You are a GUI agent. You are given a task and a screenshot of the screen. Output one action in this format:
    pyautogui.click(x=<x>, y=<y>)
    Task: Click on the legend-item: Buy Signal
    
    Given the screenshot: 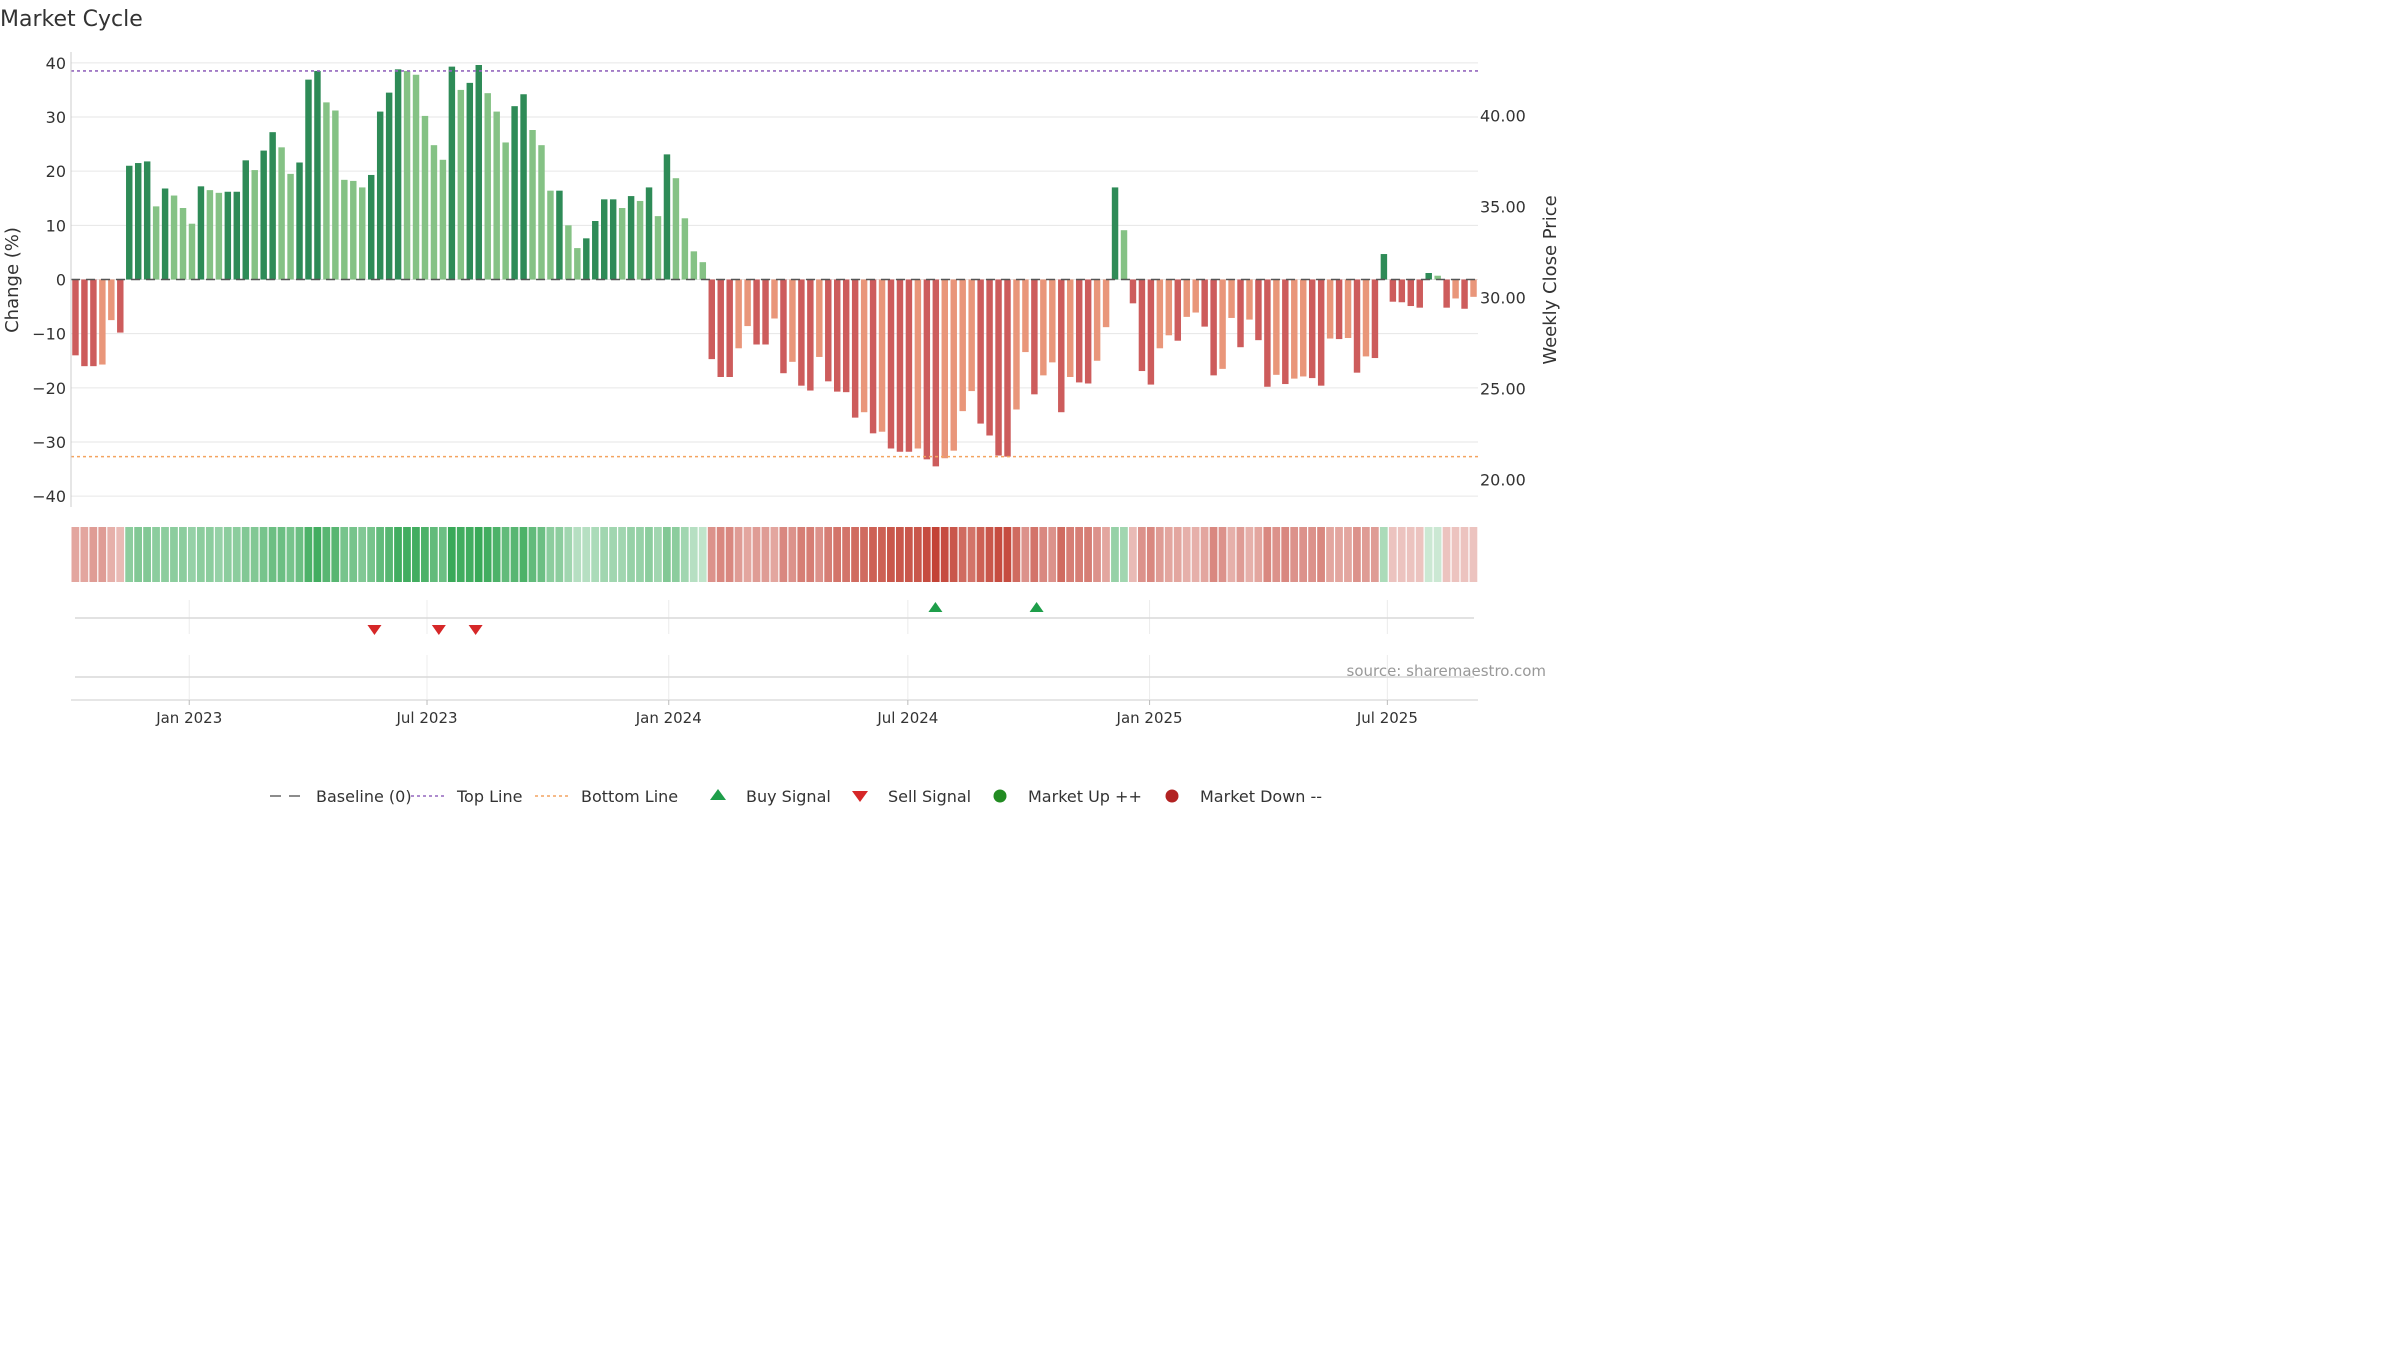 What is the action you would take?
    pyautogui.click(x=770, y=796)
    